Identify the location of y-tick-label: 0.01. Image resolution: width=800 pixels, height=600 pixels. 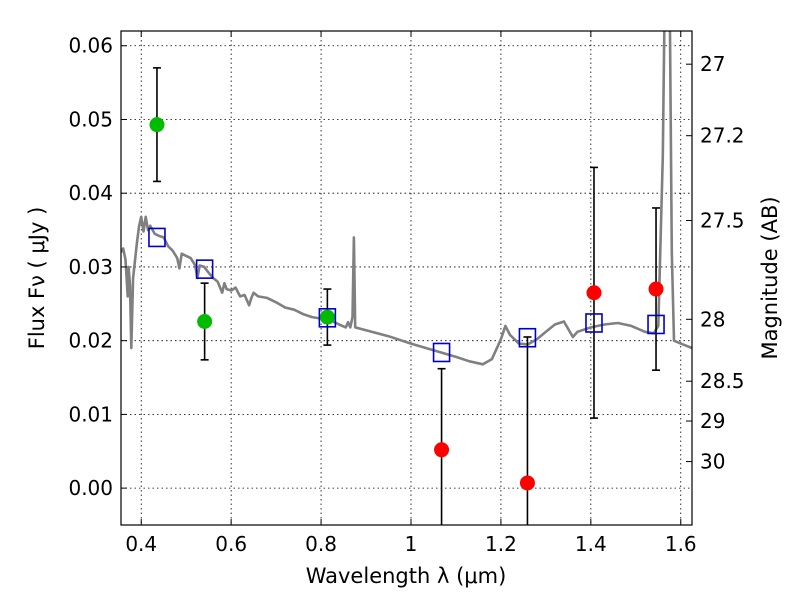
(90, 414).